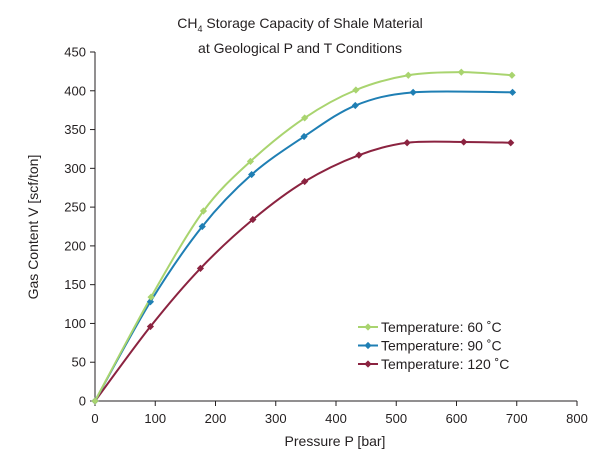 Image resolution: width=599 pixels, height=464 pixels. Describe the element at coordinates (75, 284) in the screenshot. I see `y-tick-label: 150` at that location.